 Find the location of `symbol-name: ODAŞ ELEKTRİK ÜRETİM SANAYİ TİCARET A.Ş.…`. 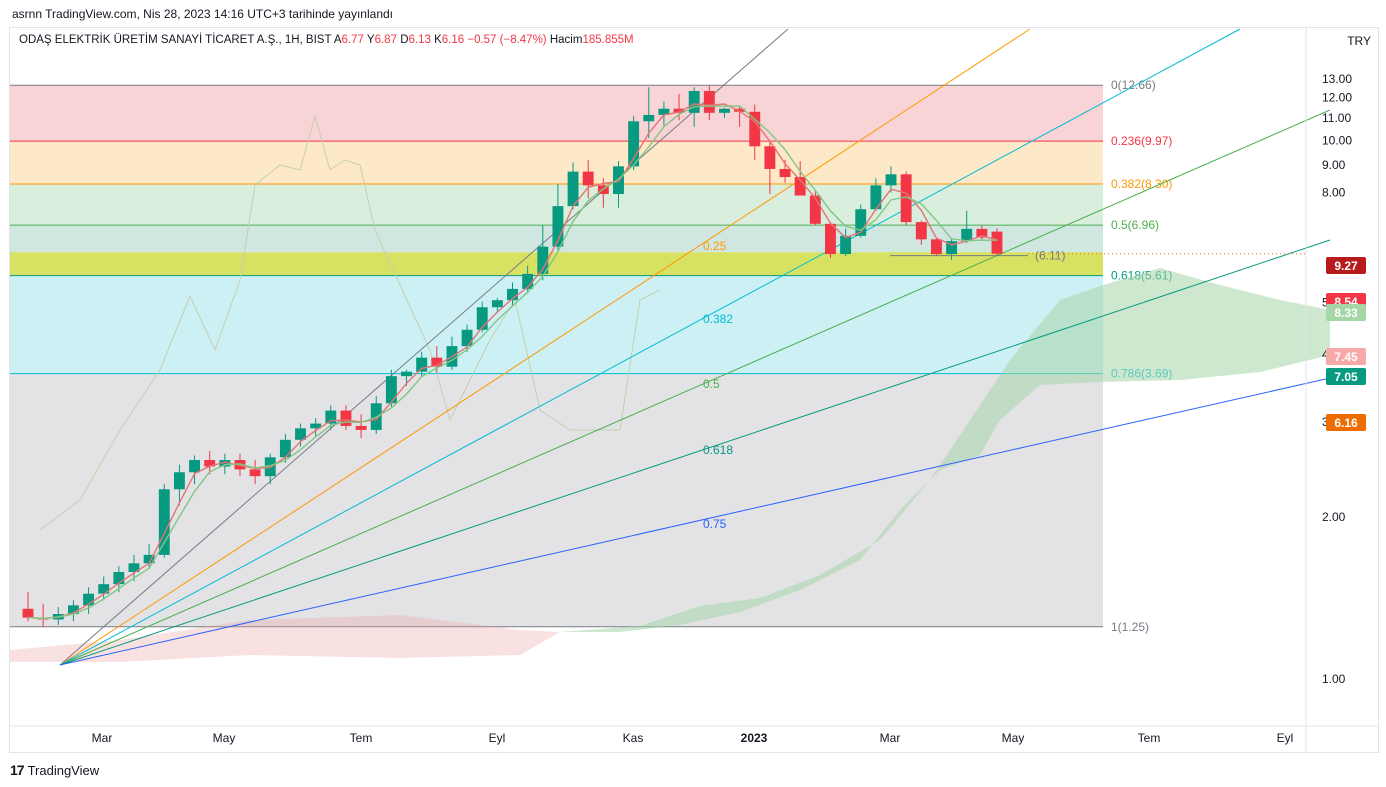

symbol-name: ODAŞ ELEKTRİK ÜRETİM SANAYİ TİCARET A.Ş.… is located at coordinates (175, 40).